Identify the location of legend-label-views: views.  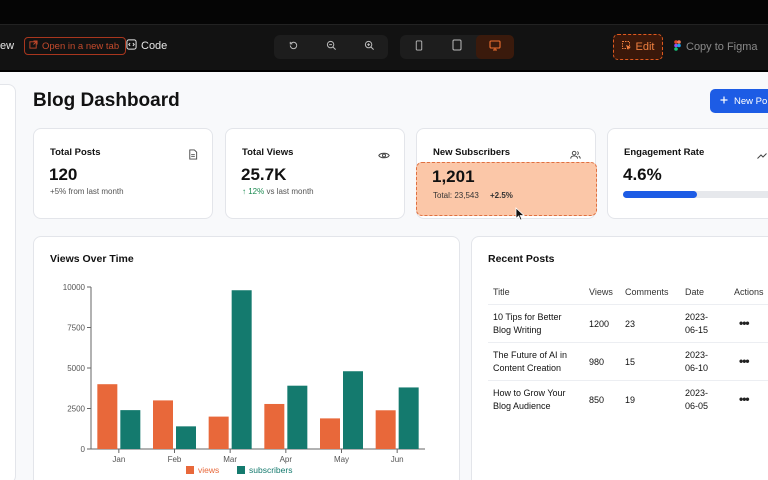
(208, 470).